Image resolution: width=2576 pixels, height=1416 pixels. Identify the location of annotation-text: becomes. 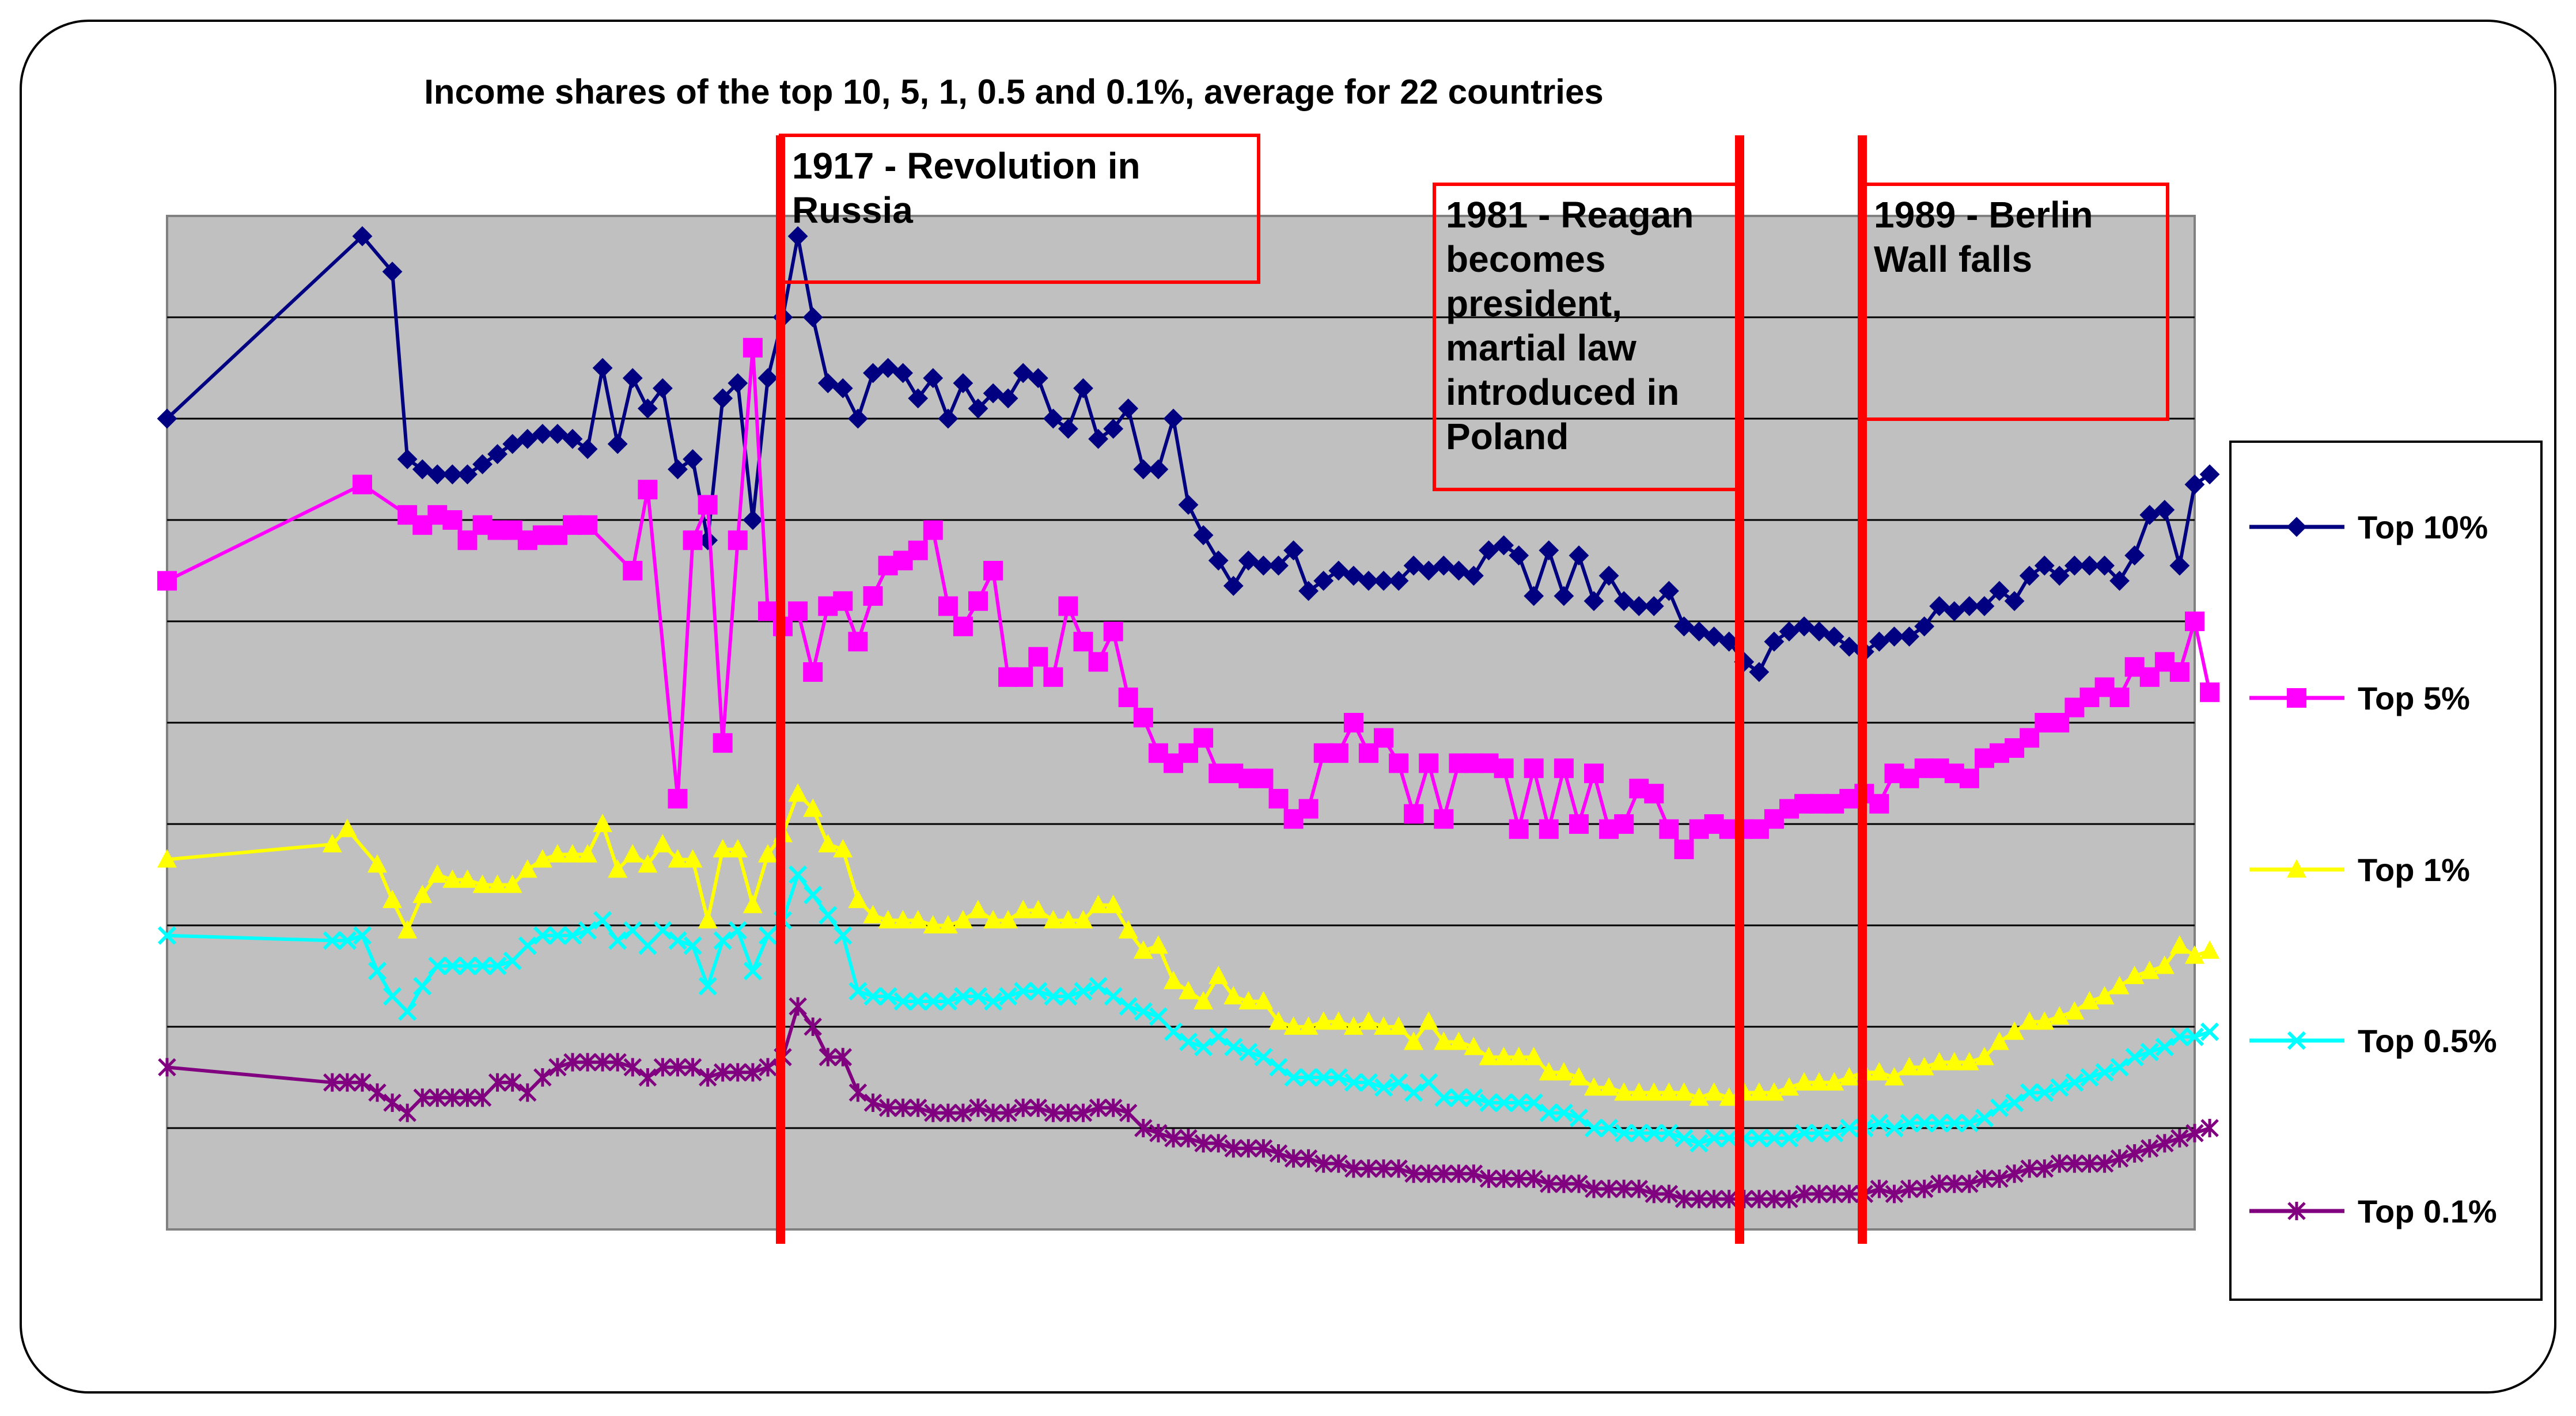
(1525, 259).